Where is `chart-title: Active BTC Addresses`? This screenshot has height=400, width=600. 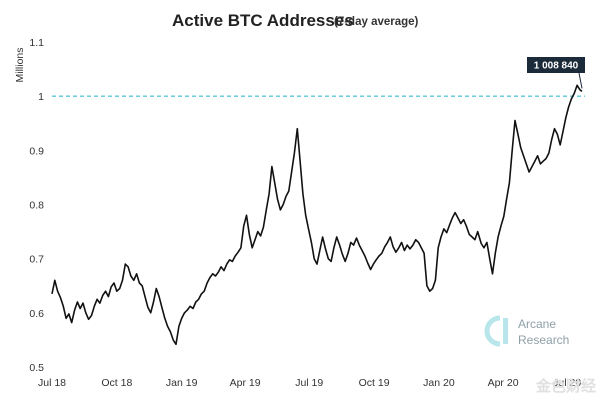
chart-title: Active BTC Addresses is located at coordinates (263, 20).